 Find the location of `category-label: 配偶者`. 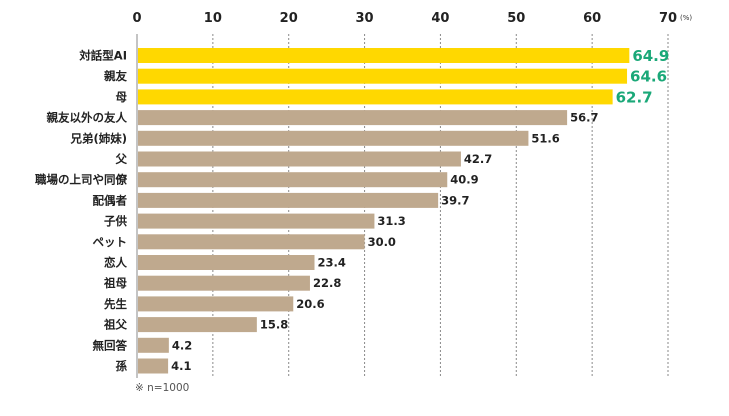

category-label: 配偶者 is located at coordinates (110, 200).